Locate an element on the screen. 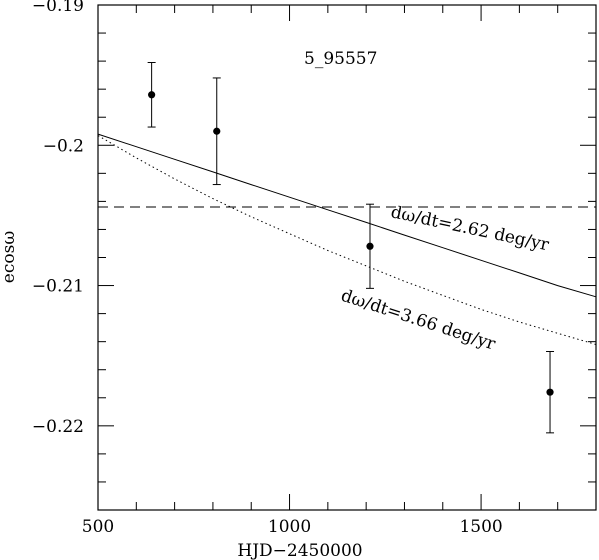 The height and width of the screenshot is (560, 599). x-tick-label: 500 is located at coordinates (98, 527).